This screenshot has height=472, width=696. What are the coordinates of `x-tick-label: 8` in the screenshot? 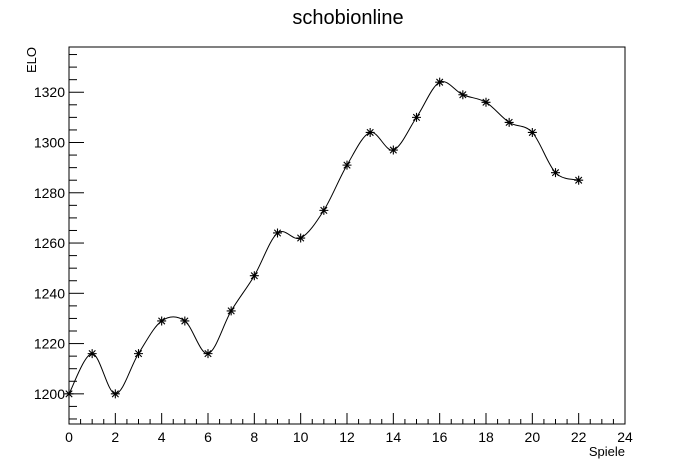 It's located at (254, 437).